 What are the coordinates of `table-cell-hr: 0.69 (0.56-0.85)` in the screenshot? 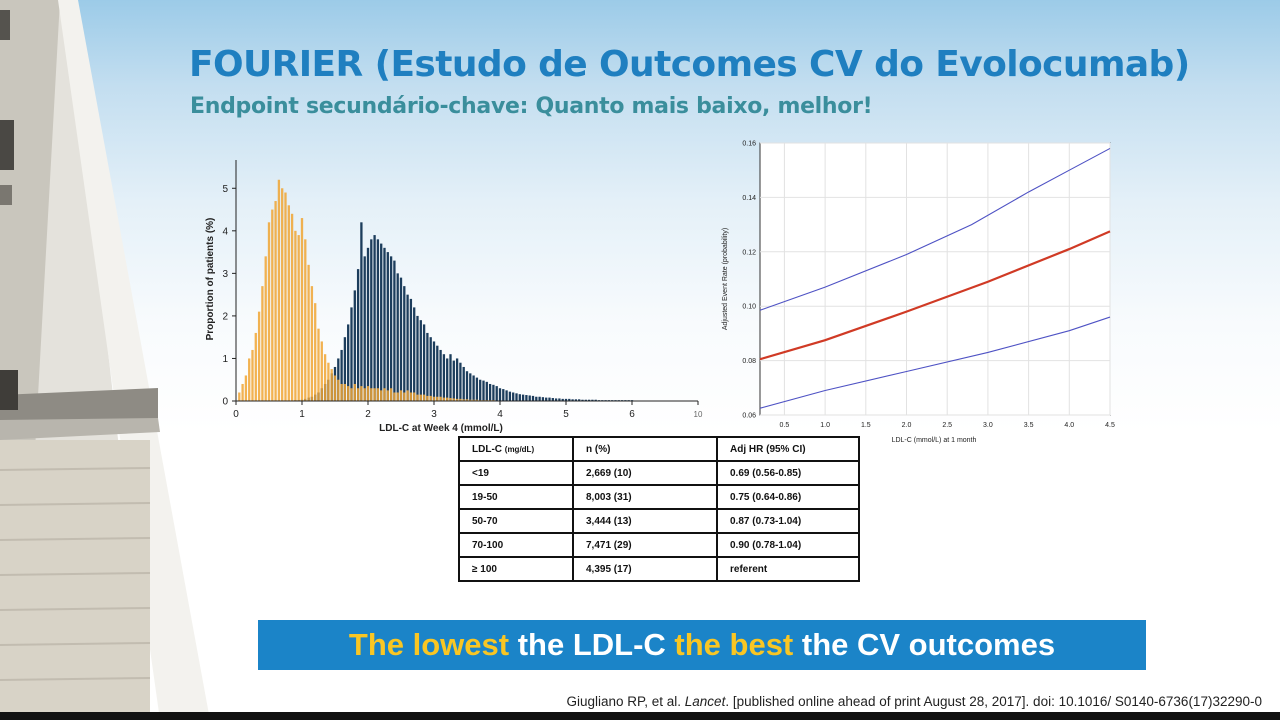 It's located at (788, 473).